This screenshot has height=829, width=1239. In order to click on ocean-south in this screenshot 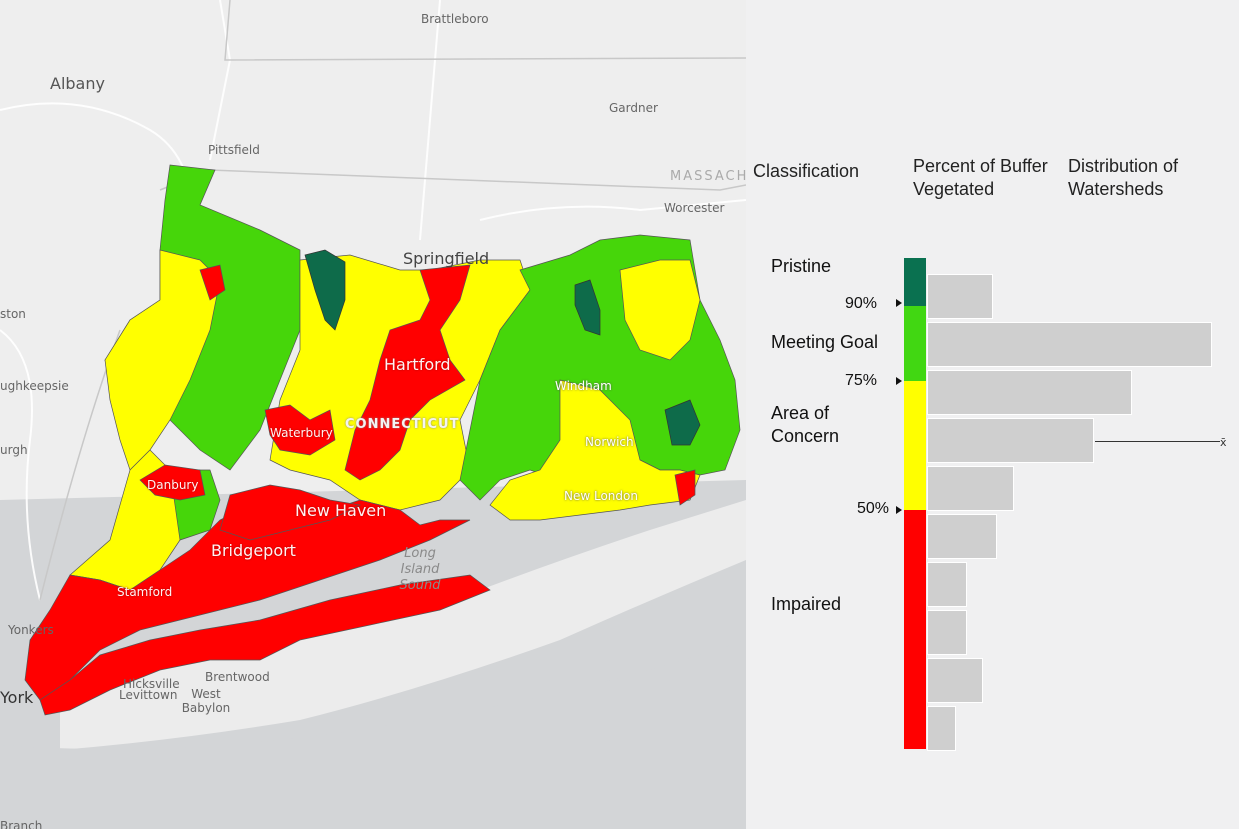, I will do `click(373, 734)`.